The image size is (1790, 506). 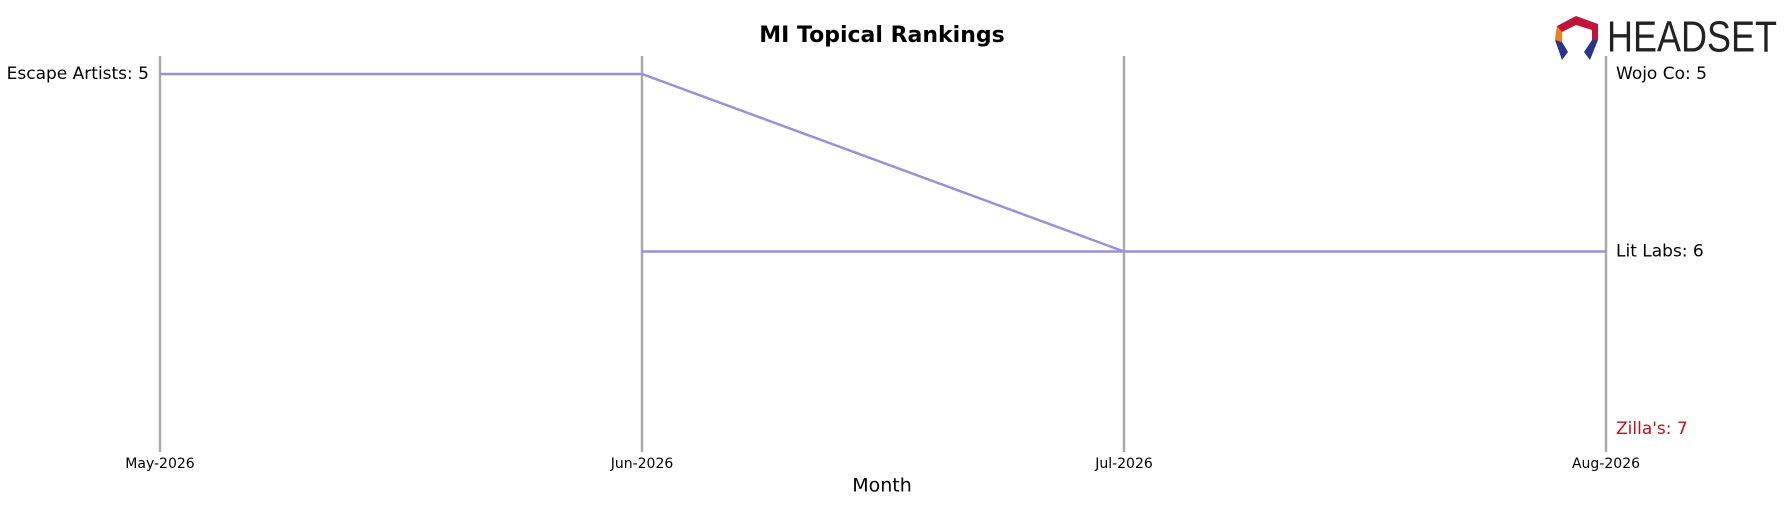 I want to click on x-axis-label: Month, so click(x=882, y=486).